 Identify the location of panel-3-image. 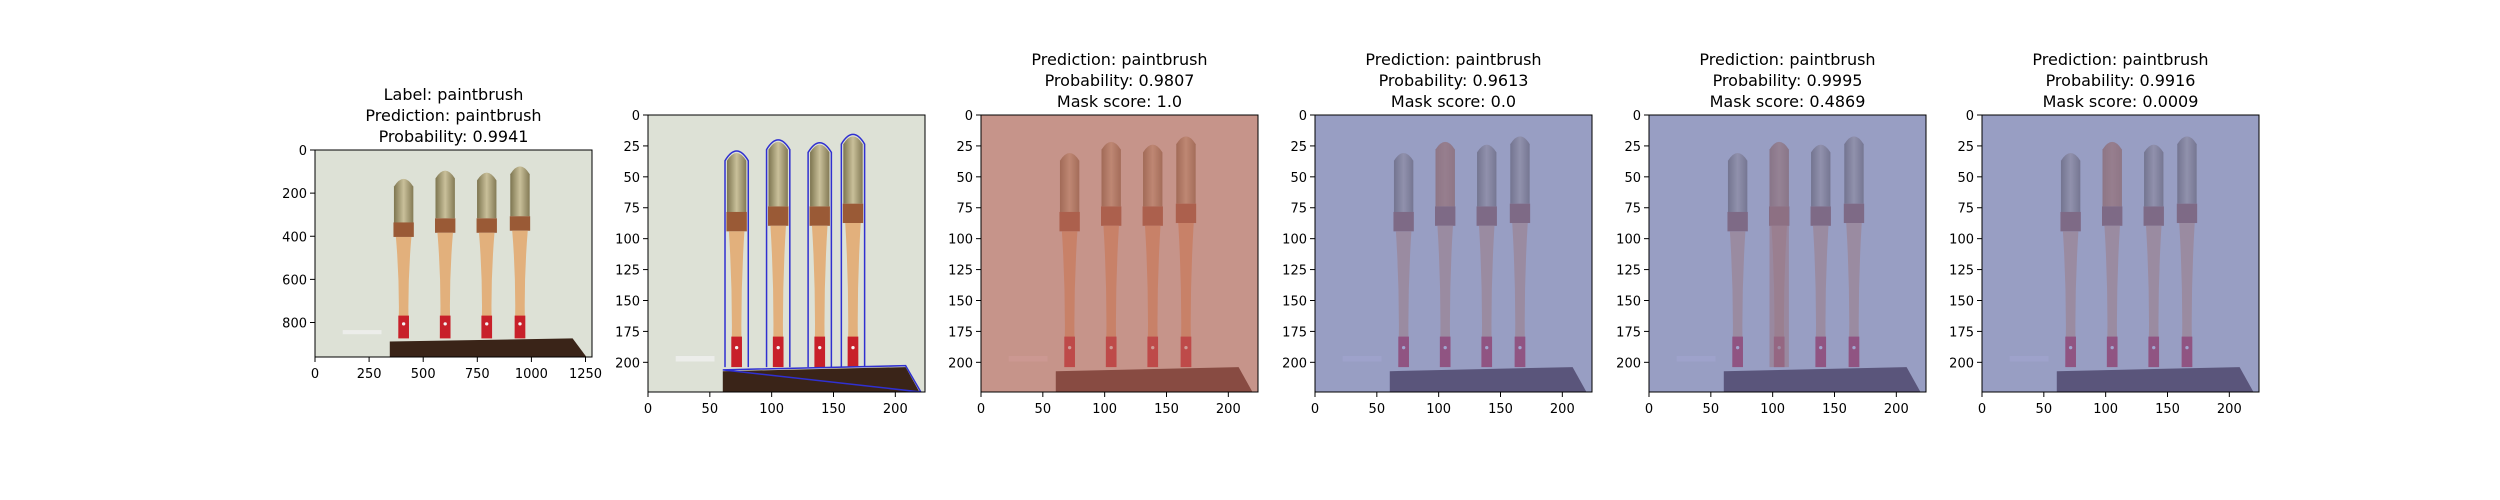
(1119, 253).